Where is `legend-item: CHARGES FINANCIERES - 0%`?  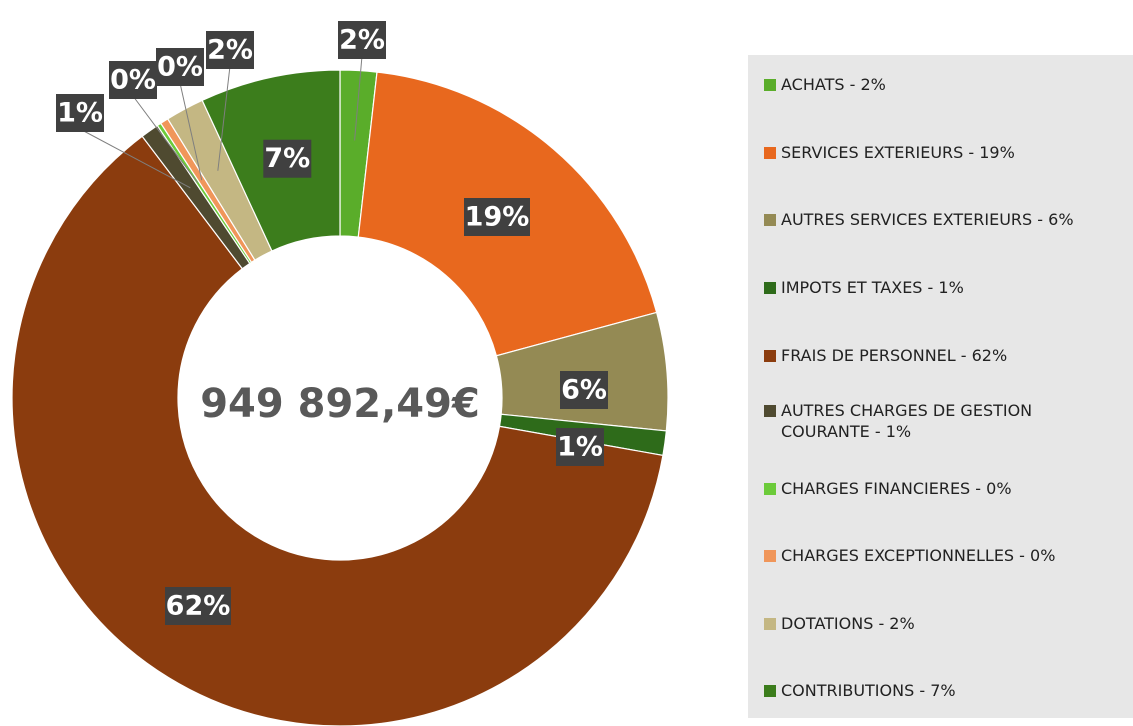 legend-item: CHARGES FINANCIERES - 0% is located at coordinates (944, 488).